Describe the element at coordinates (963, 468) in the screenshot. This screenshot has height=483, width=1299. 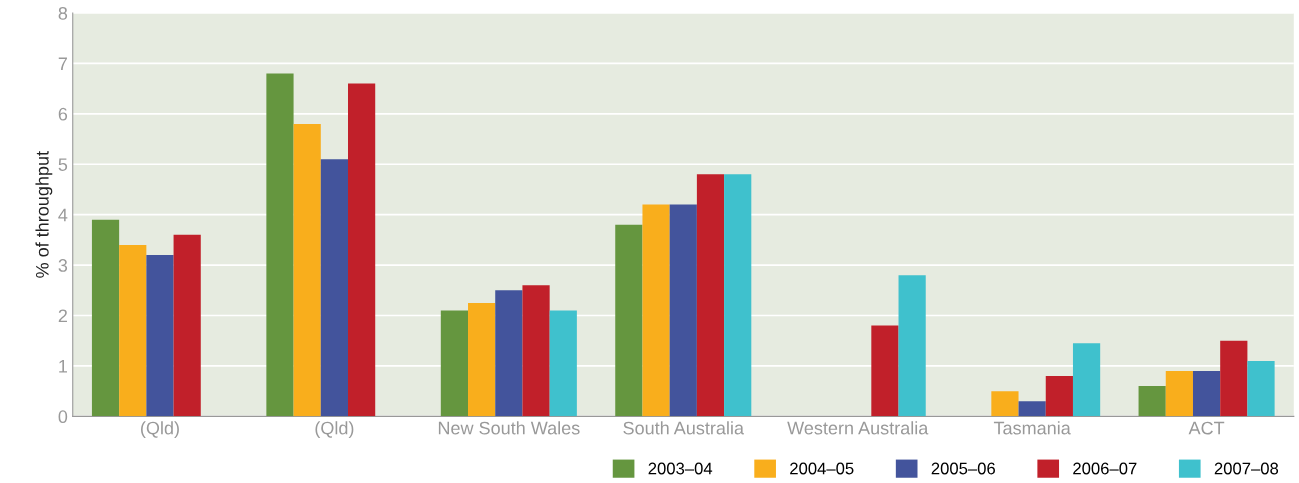
I see `legend-label: 2005–06` at that location.